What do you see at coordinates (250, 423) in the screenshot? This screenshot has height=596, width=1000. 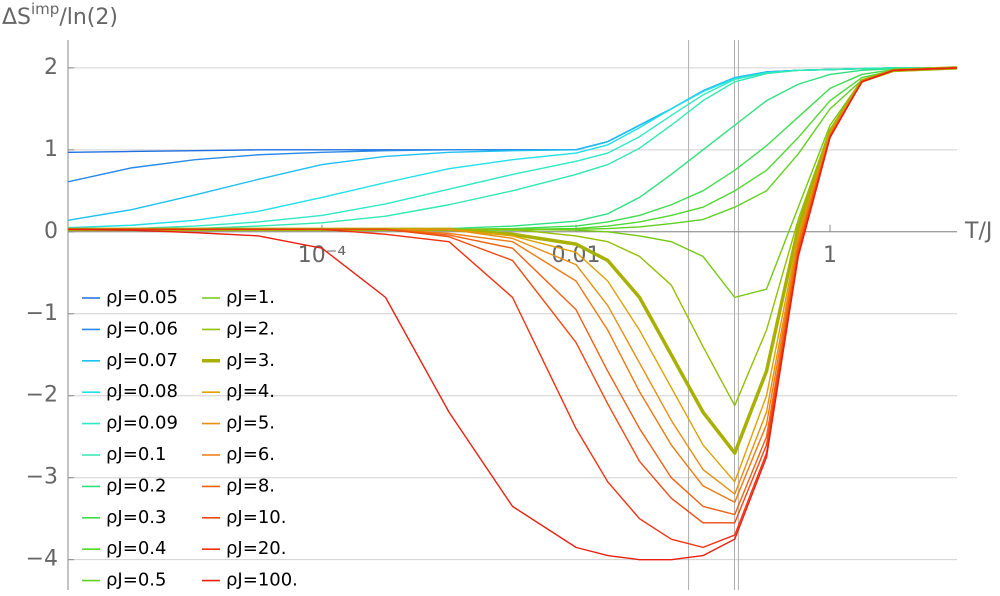 I see `legend-label: ρJ=5.` at bounding box center [250, 423].